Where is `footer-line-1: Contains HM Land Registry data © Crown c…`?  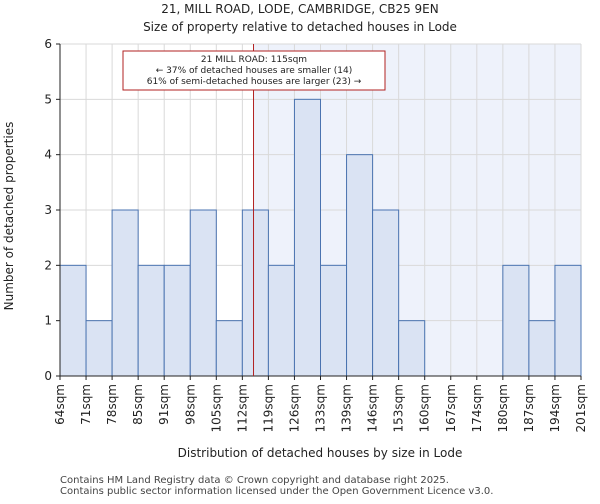
footer-line-1: Contains HM Land Registry data © Crown c… is located at coordinates (254, 480).